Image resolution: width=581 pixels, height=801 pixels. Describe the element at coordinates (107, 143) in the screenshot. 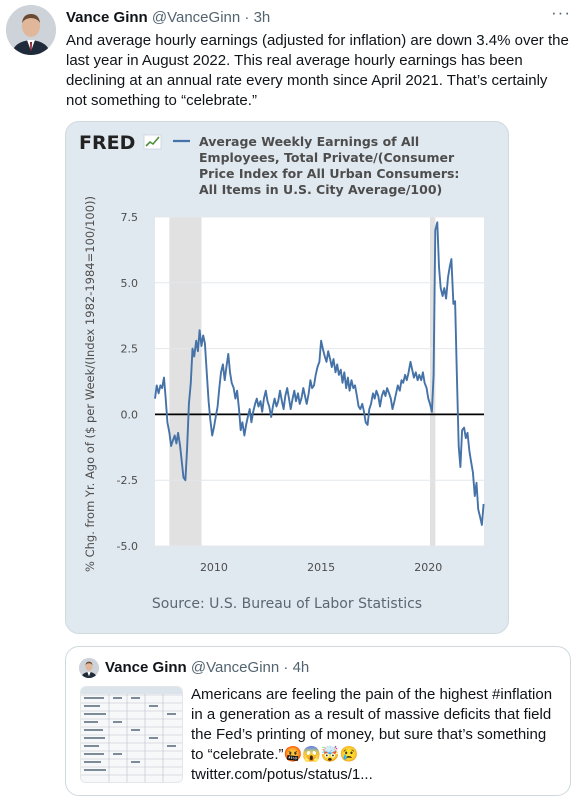

I see `fred-logo: FRED` at that location.